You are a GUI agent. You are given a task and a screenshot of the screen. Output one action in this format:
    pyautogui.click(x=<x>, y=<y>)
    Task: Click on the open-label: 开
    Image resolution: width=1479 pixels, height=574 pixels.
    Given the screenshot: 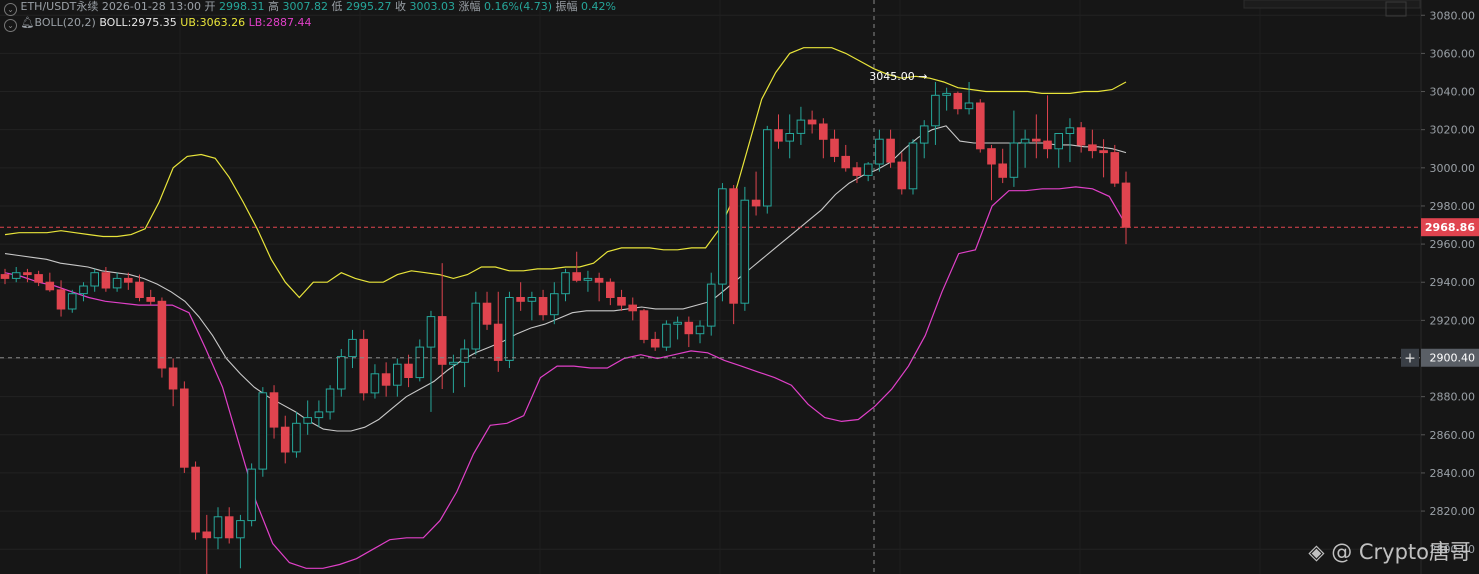 What is the action you would take?
    pyautogui.click(x=210, y=6)
    